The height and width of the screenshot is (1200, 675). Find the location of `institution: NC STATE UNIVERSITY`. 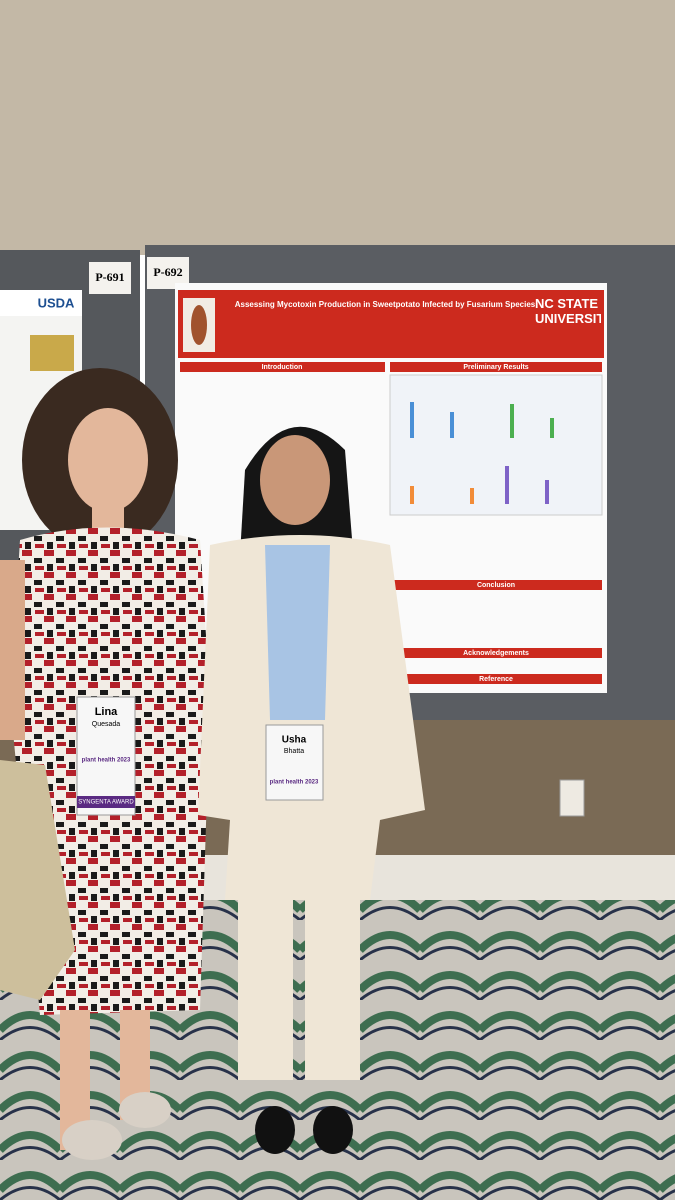

institution: NC STATE UNIVERSITY is located at coordinates (568, 311).